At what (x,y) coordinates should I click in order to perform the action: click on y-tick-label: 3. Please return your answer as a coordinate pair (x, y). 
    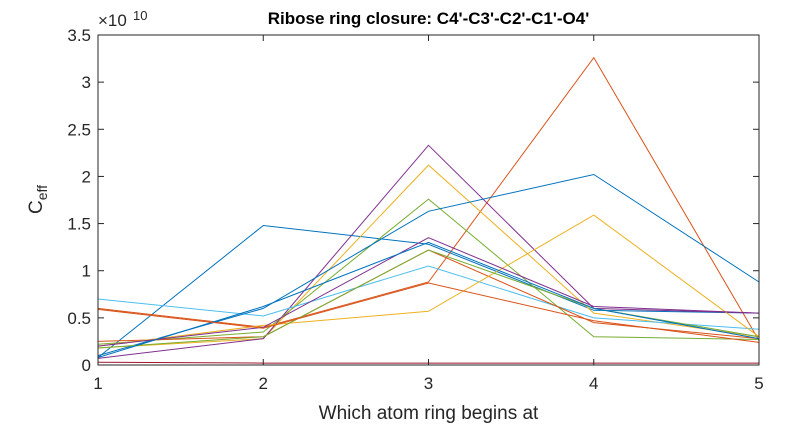
    Looking at the image, I should click on (86, 82).